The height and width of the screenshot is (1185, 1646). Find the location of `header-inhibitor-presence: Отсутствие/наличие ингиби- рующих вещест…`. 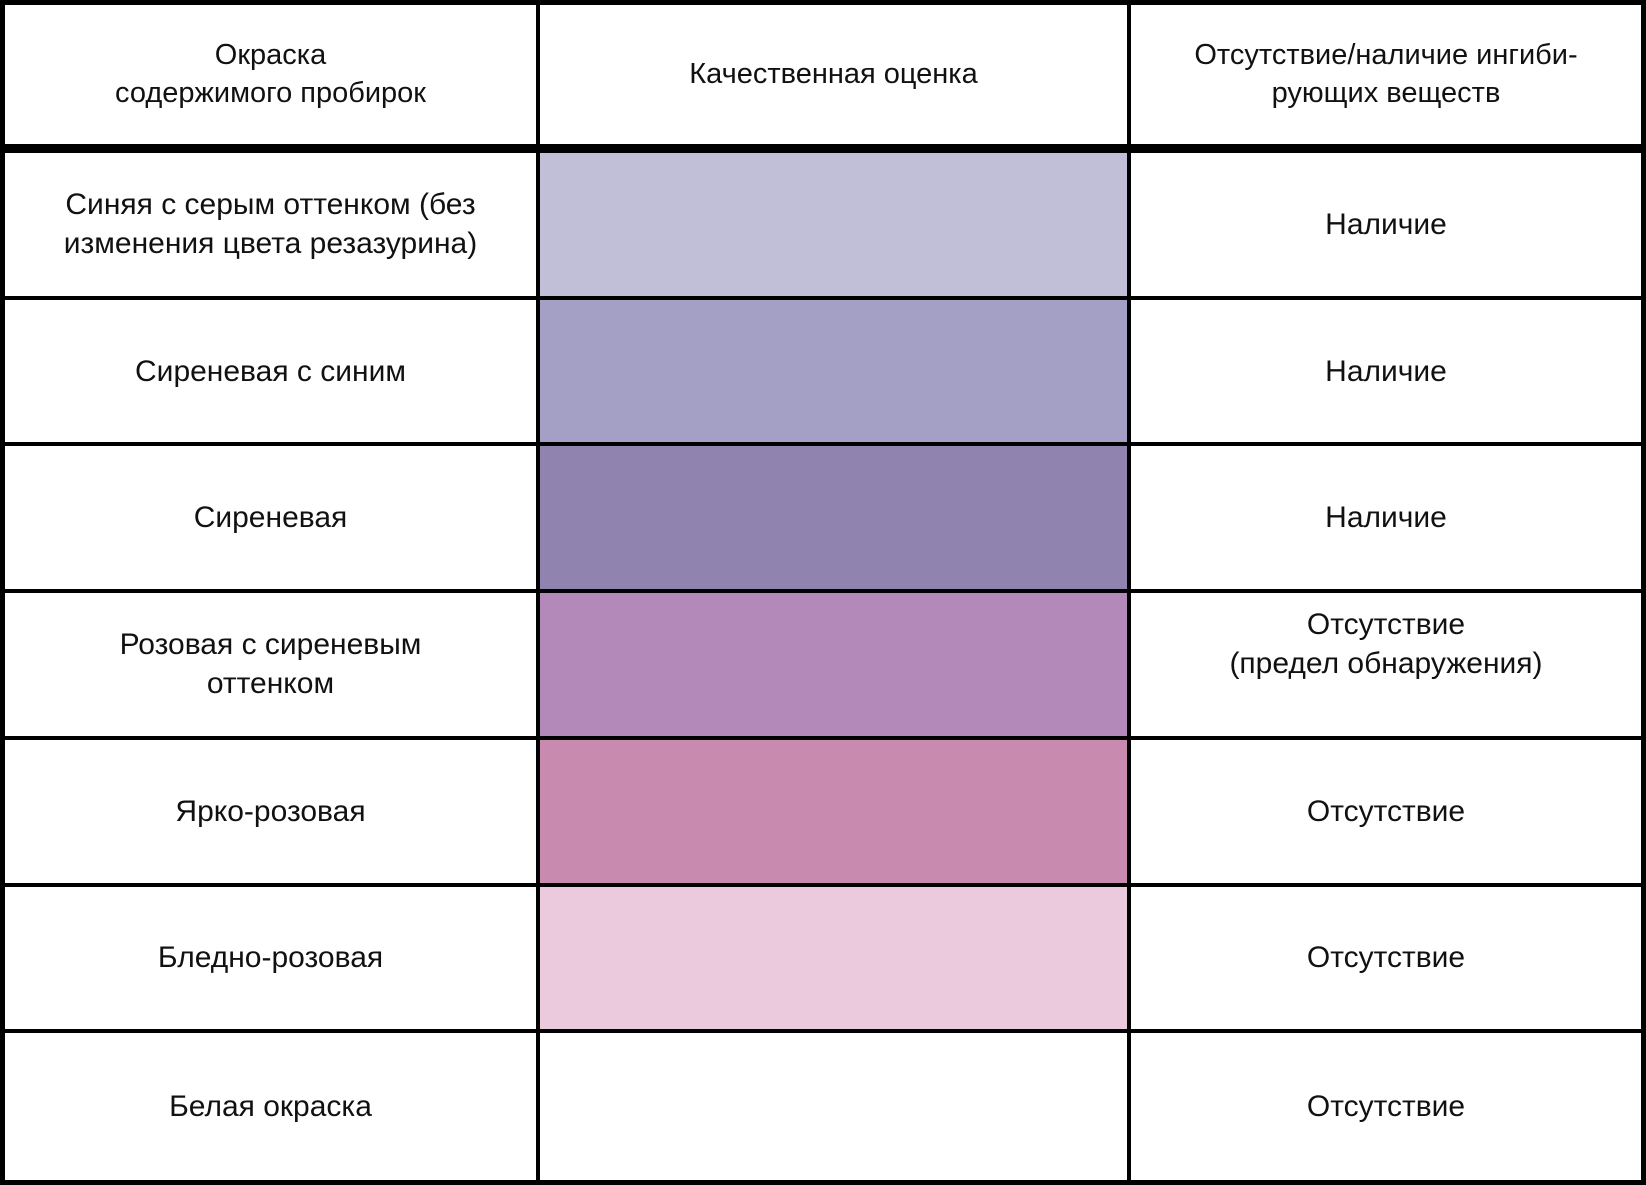

header-inhibitor-presence: Отсутствие/наличие ингиби- рующих вещест… is located at coordinates (1386, 79).